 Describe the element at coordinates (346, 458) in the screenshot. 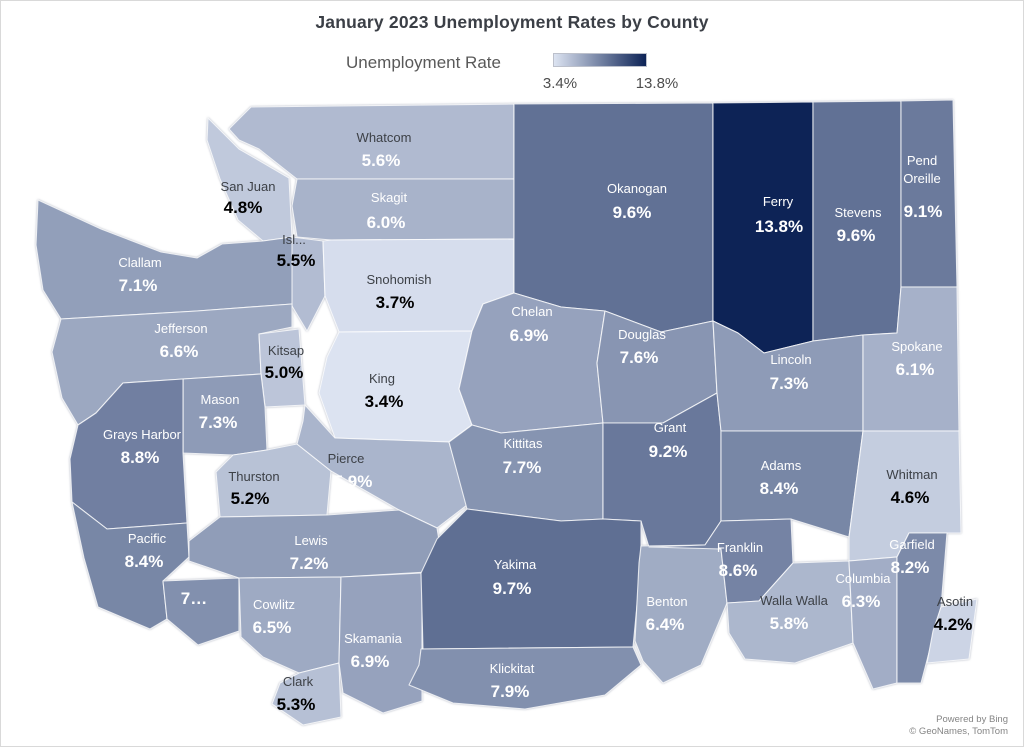

I see `county-pierce-name-label: Pierce` at that location.